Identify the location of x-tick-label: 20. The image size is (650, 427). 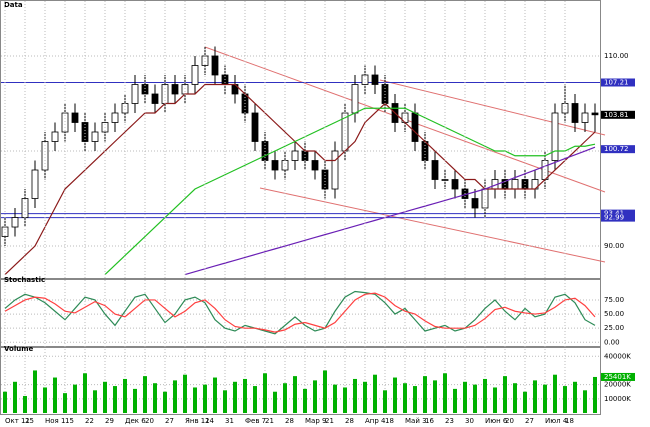
(149, 421).